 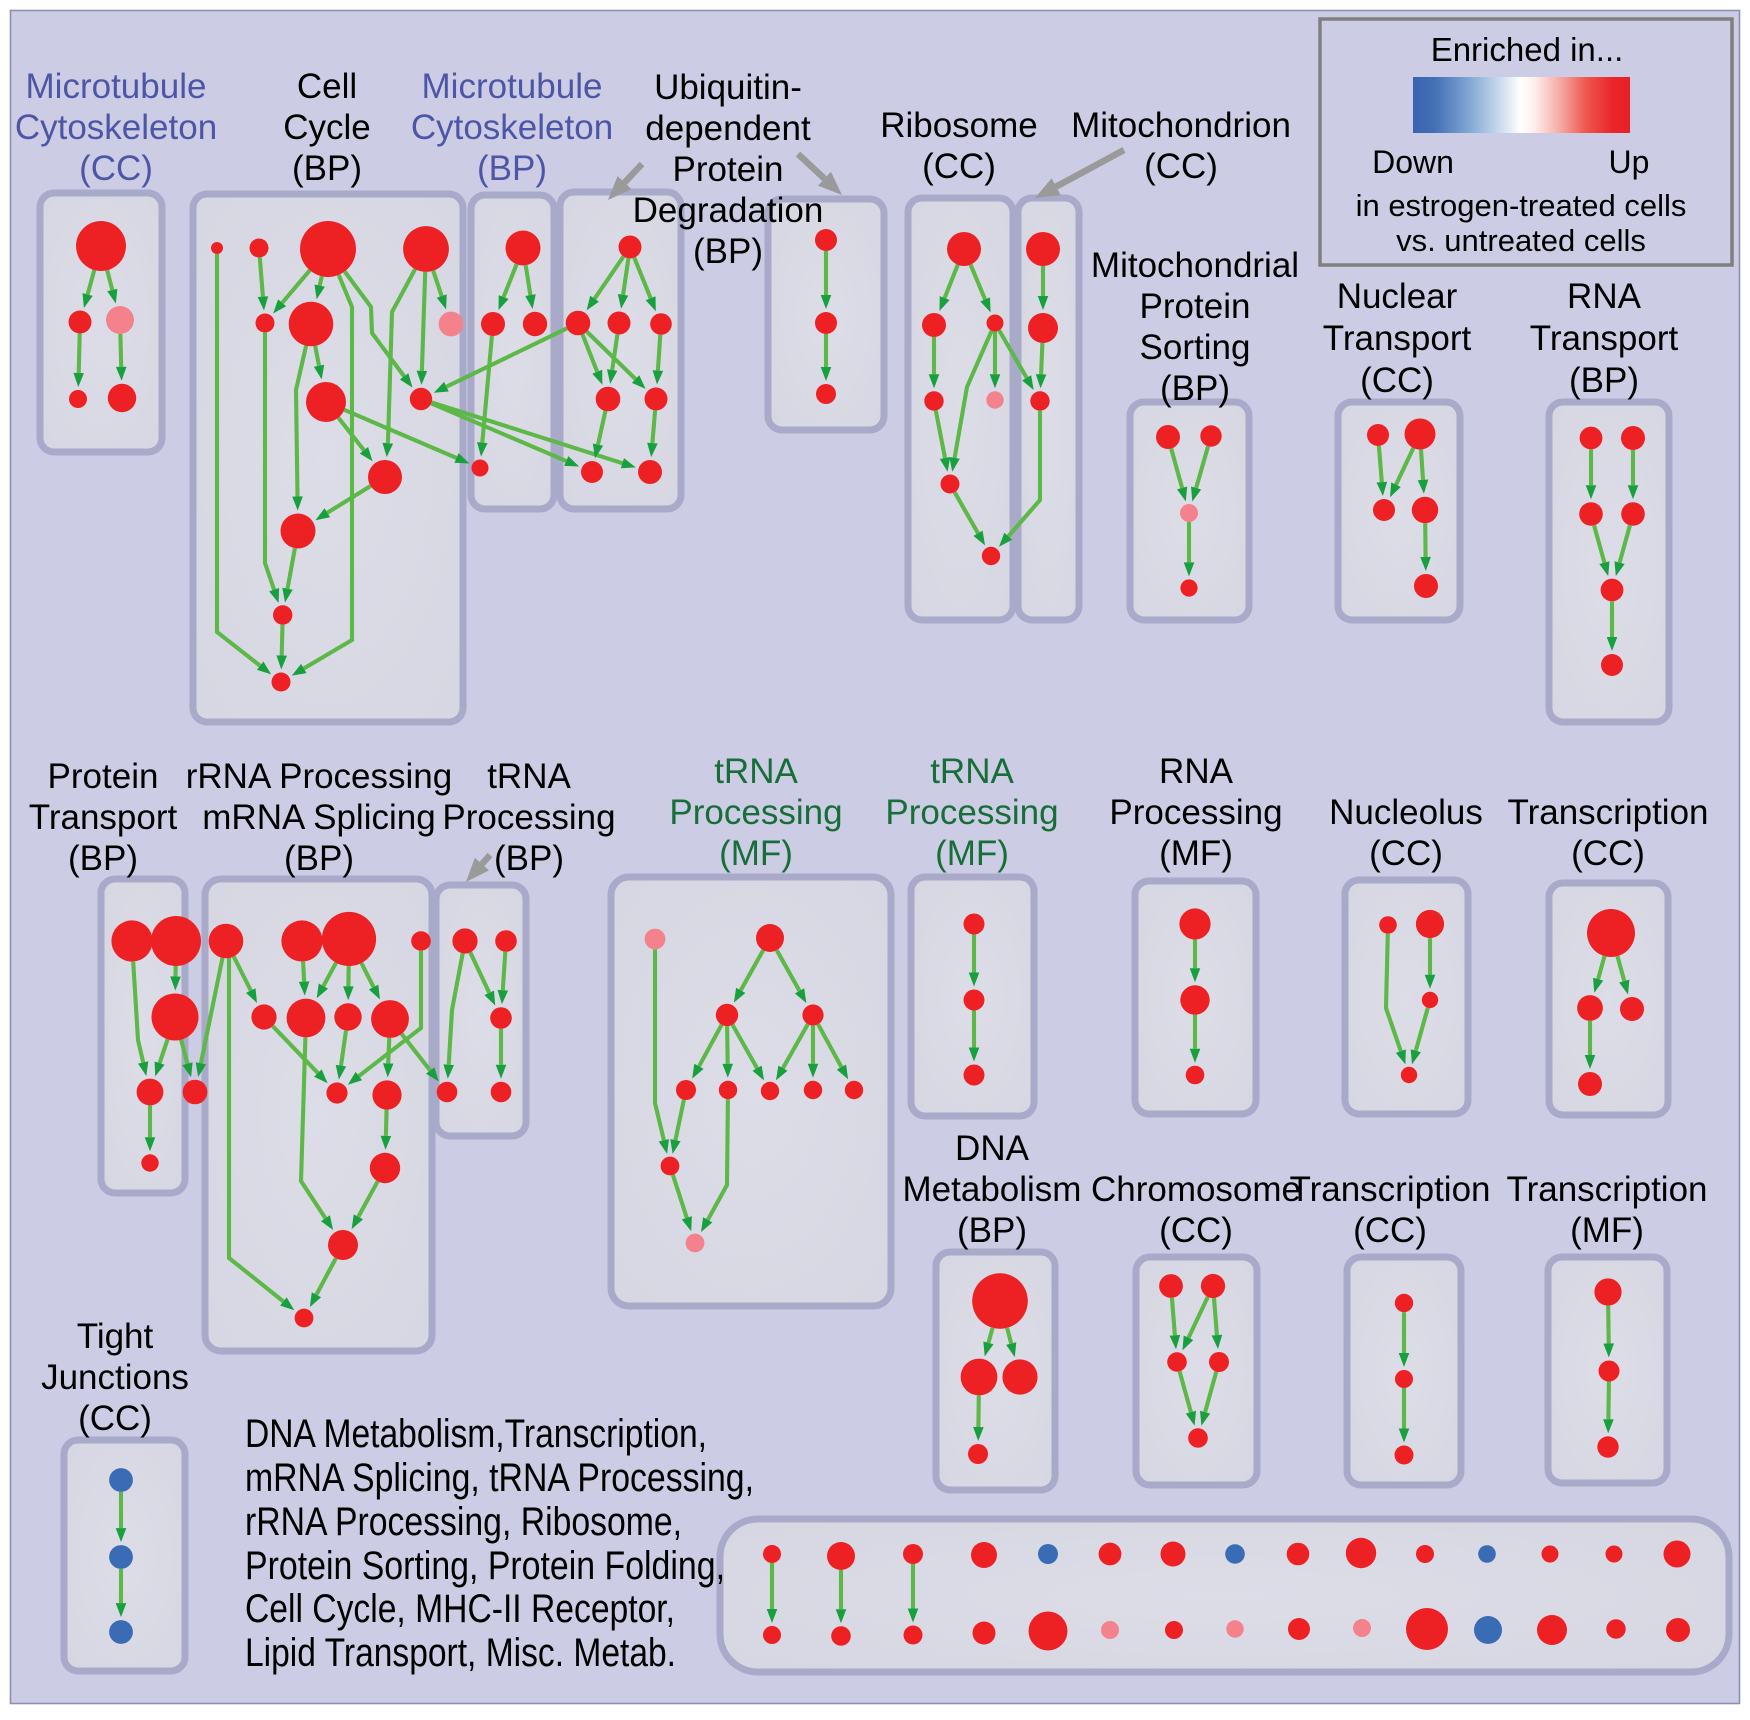 I want to click on svg-text:mRNA Splicing, tRNA Processing: mRNA Splicing, tRNA Processing,, so click(x=499, y=1478).